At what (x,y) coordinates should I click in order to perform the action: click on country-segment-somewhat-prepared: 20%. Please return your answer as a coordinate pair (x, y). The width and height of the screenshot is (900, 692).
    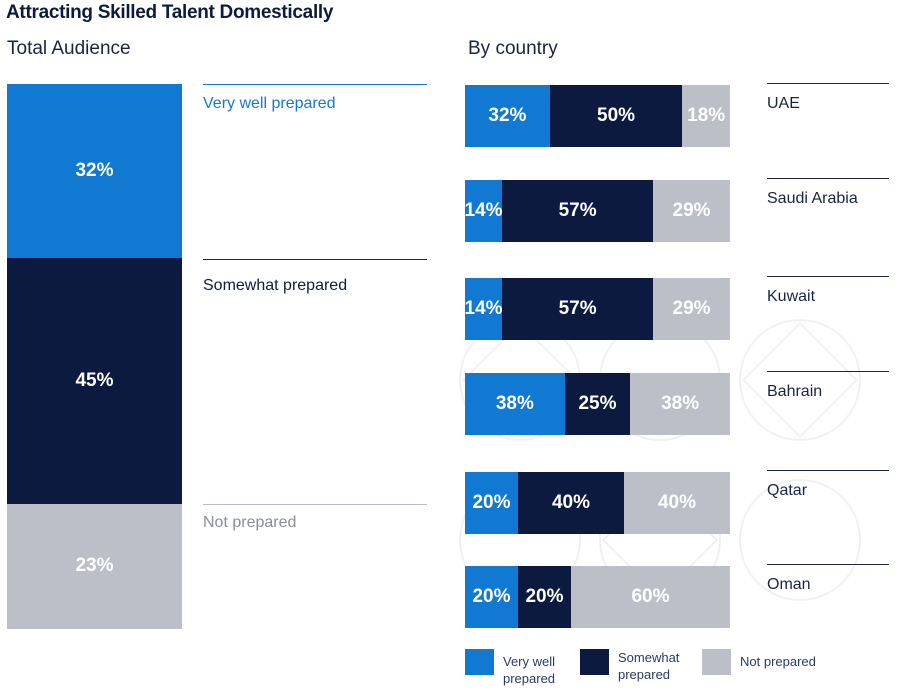
    Looking at the image, I should click on (544, 597).